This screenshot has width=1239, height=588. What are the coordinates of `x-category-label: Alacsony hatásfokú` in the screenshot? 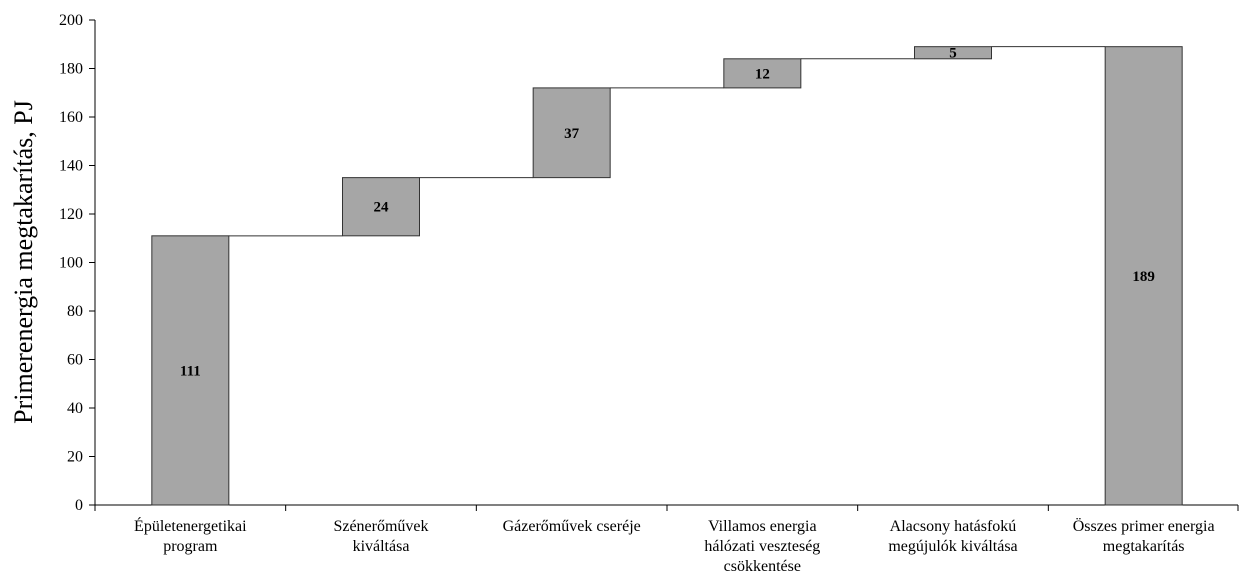 It's located at (953, 526).